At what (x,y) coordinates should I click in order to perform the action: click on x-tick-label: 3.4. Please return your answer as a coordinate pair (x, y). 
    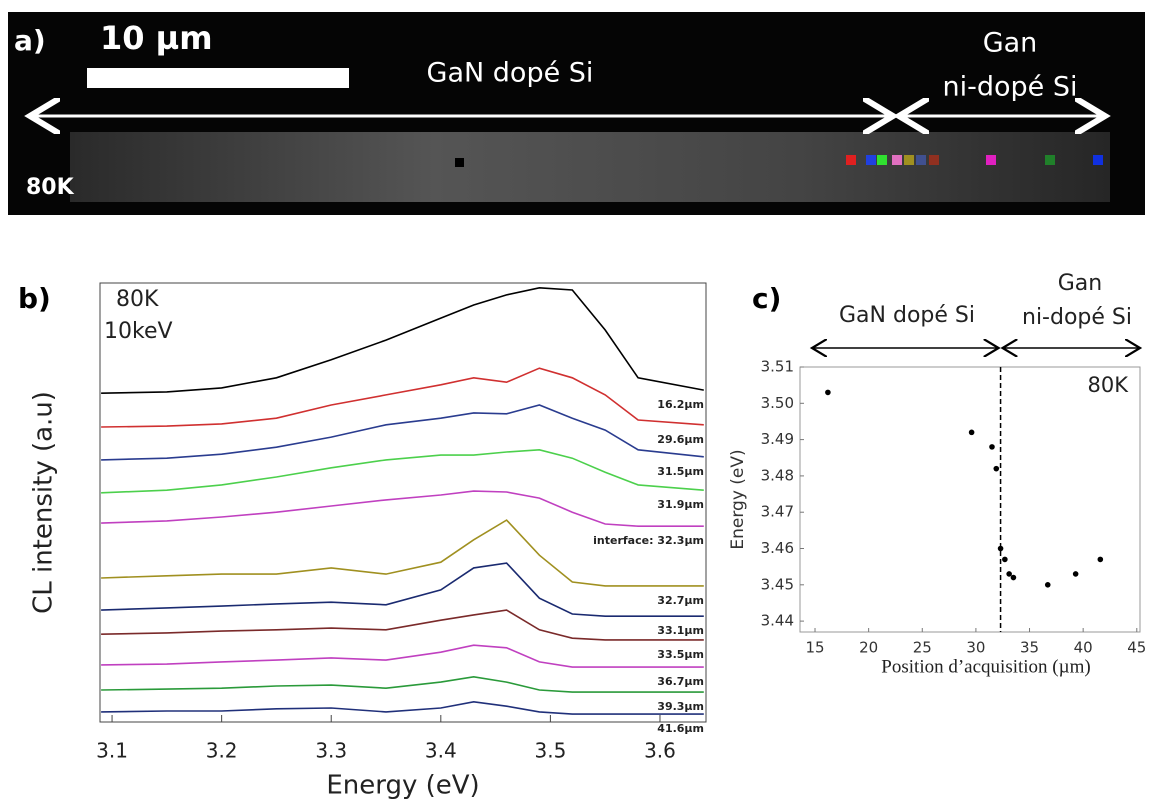
    Looking at the image, I should click on (441, 751).